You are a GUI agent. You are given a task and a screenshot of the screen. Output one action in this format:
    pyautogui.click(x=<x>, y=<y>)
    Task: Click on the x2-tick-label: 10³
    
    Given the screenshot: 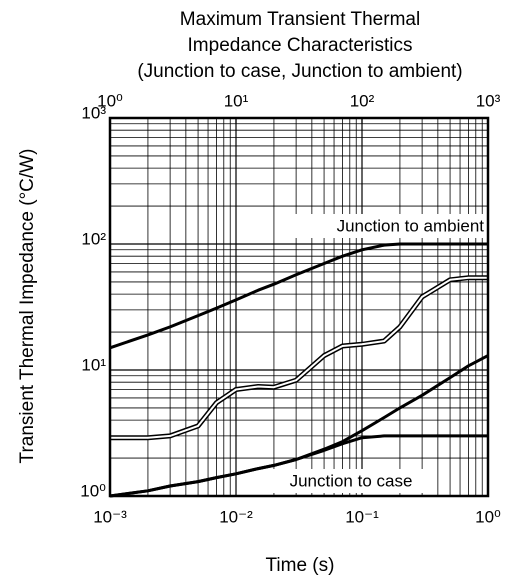 What is the action you would take?
    pyautogui.click(x=488, y=100)
    